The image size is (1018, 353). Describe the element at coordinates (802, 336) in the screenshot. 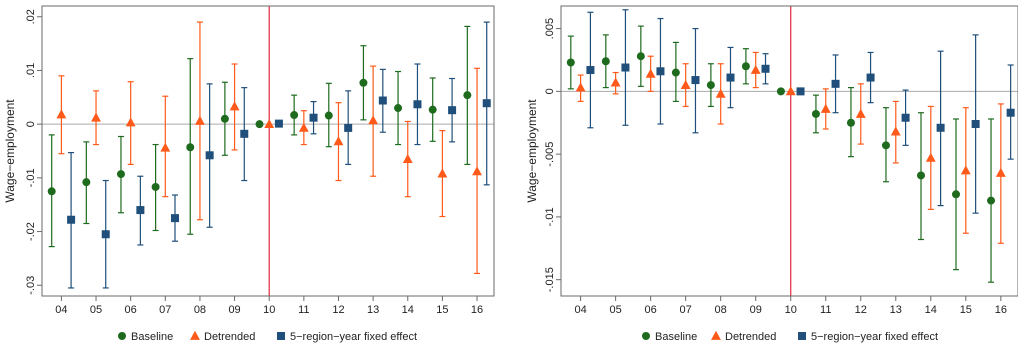

I see `legend-marker-square` at that location.